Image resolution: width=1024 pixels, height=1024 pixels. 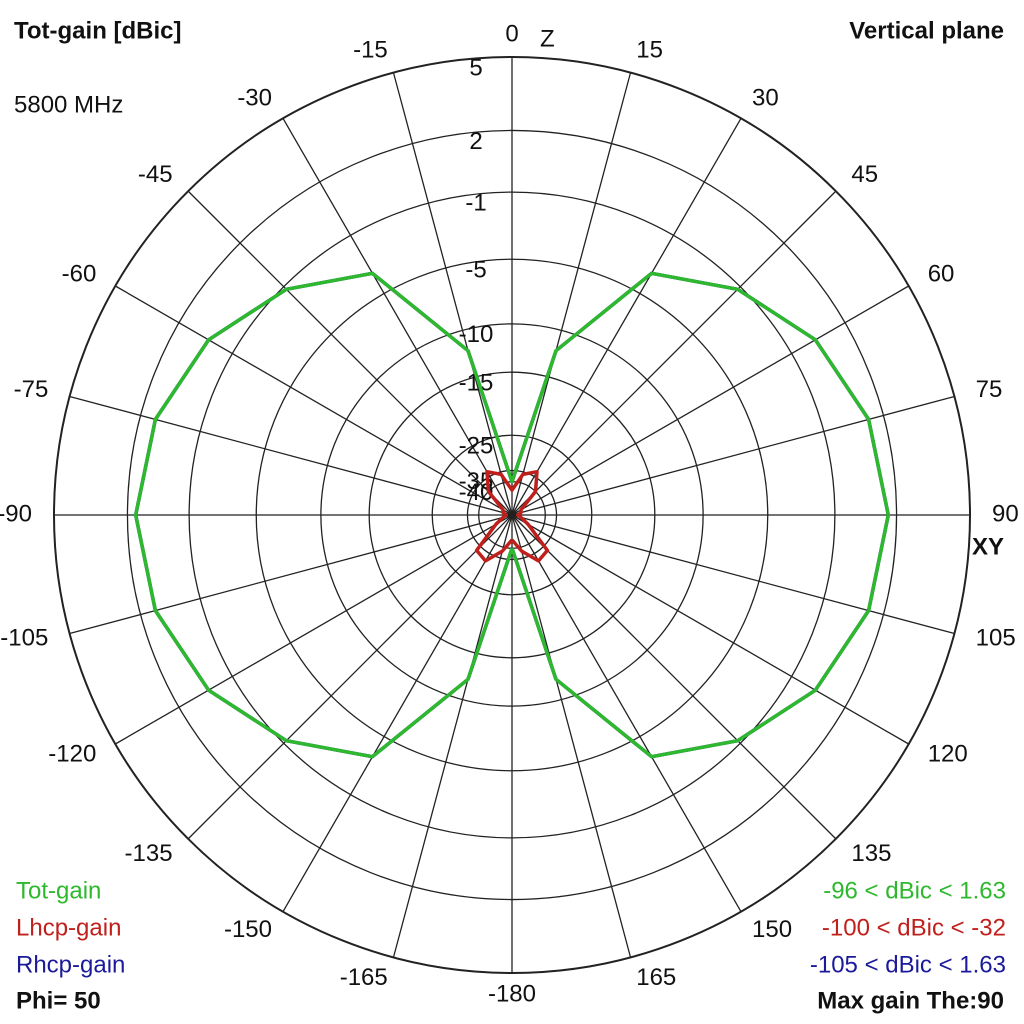 I want to click on legend-entry: Lhcp-gain, so click(x=68, y=927).